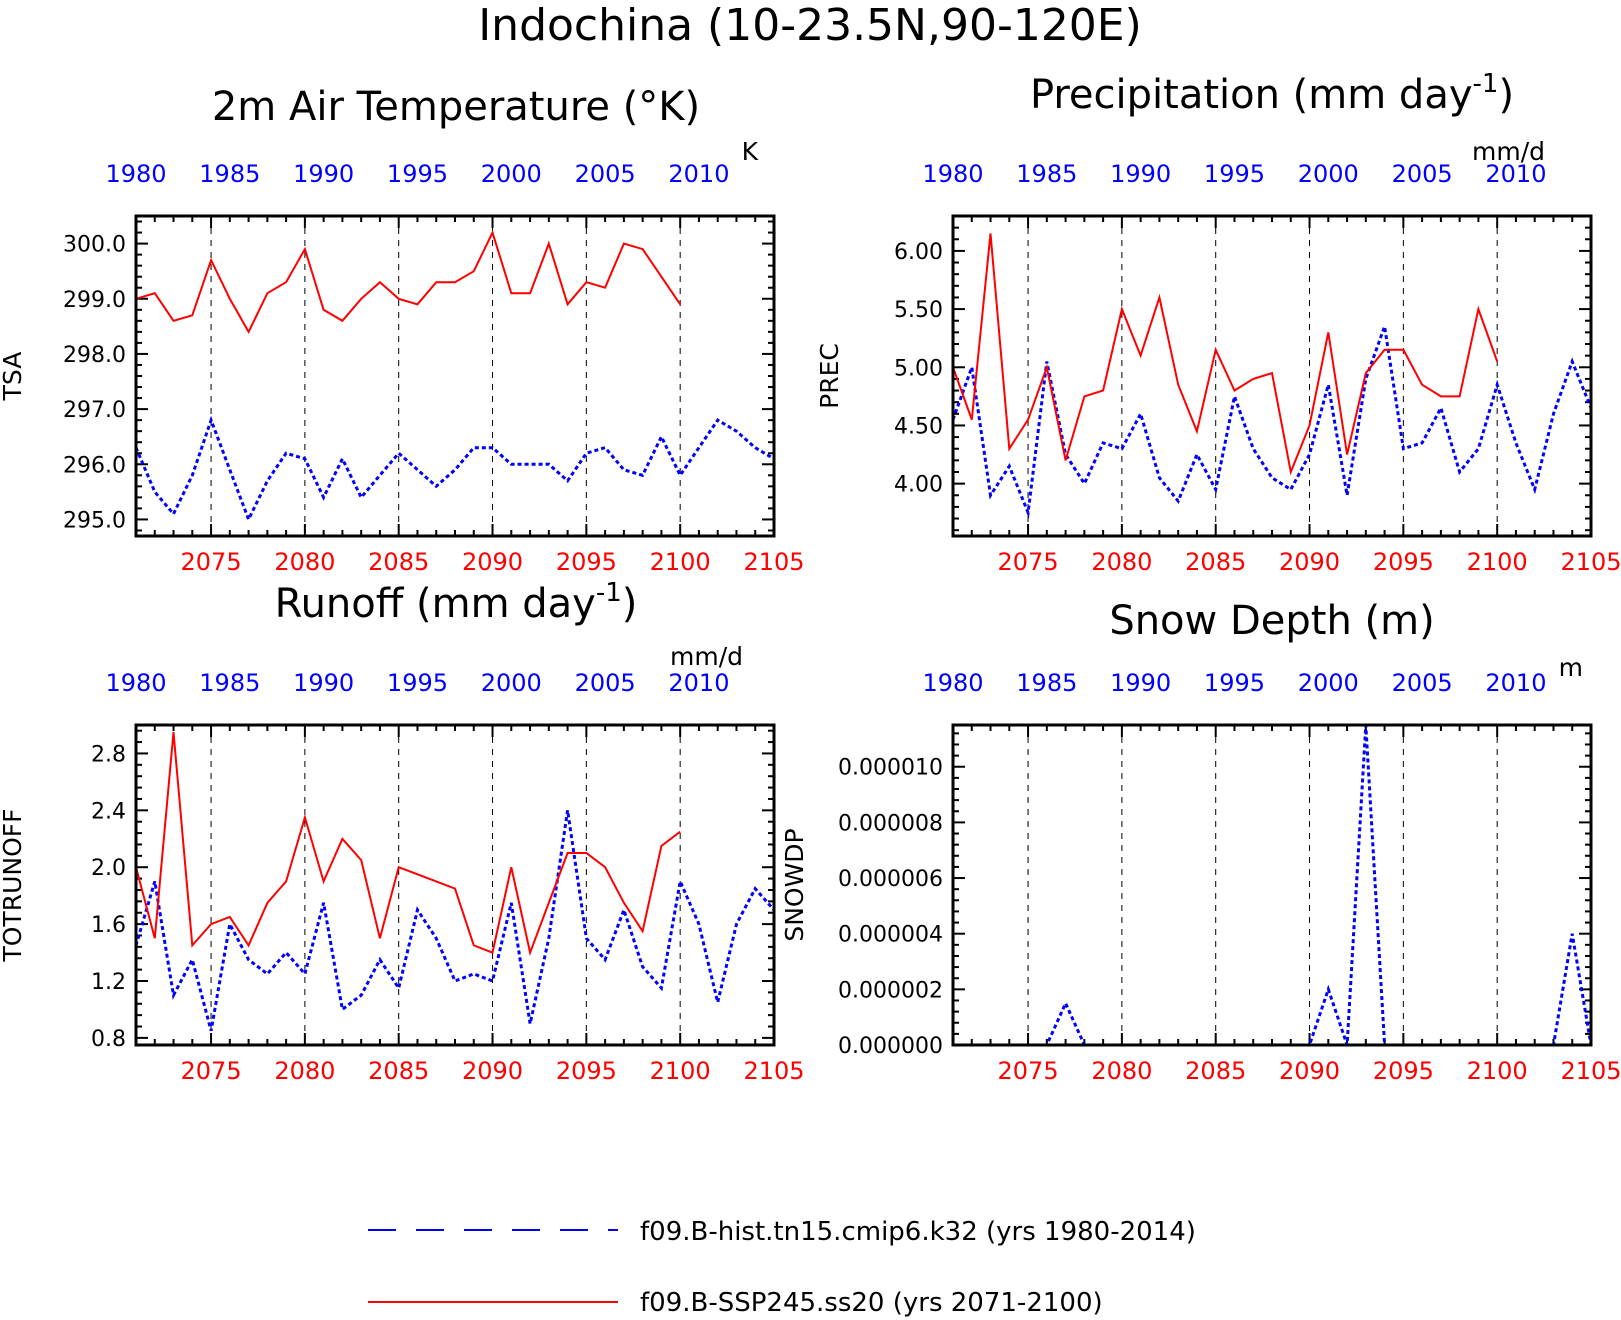 The height and width of the screenshot is (1320, 1621). Describe the element at coordinates (871, 1303) in the screenshot. I see `legend-ssp-label: f09.B-SSP245.ss20 (yrs 2071-2100)` at that location.